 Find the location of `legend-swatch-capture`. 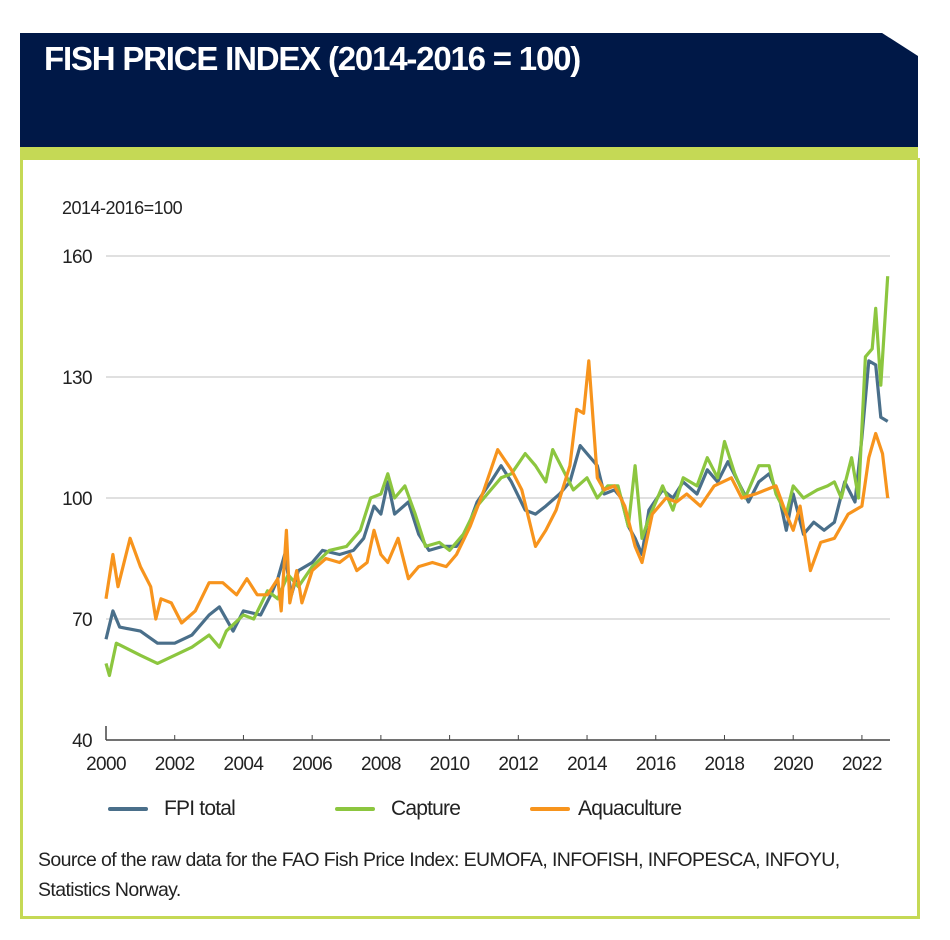

legend-swatch-capture is located at coordinates (355, 809).